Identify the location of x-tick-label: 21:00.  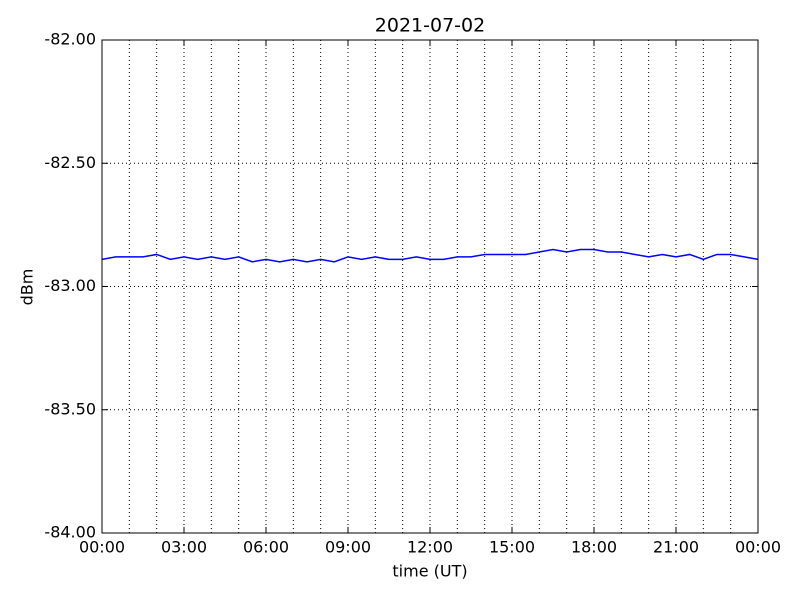
(676, 547).